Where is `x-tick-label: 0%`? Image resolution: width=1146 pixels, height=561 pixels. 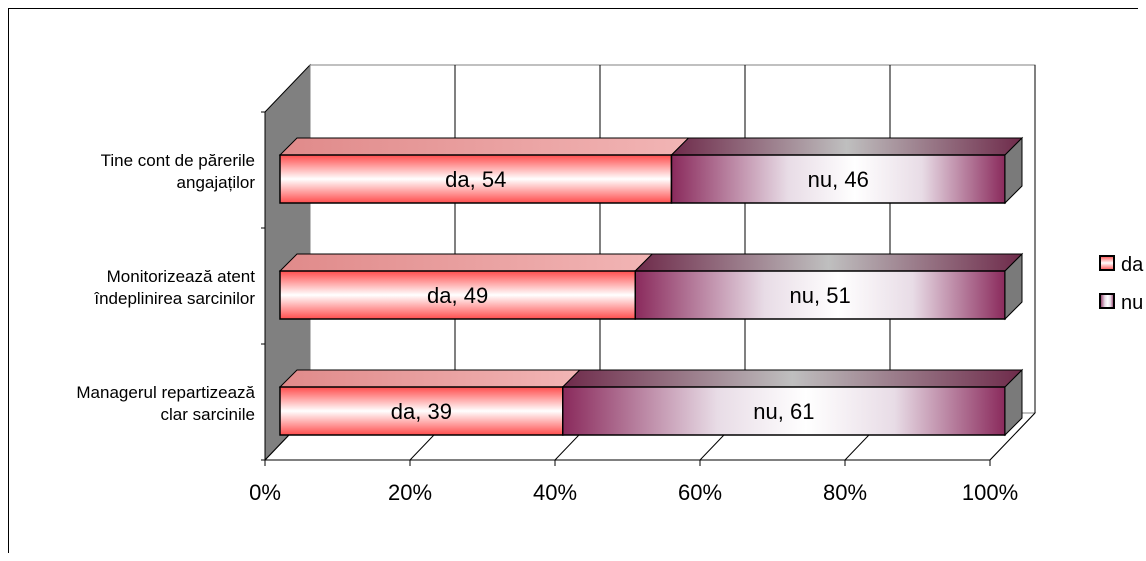
x-tick-label: 0% is located at coordinates (265, 492).